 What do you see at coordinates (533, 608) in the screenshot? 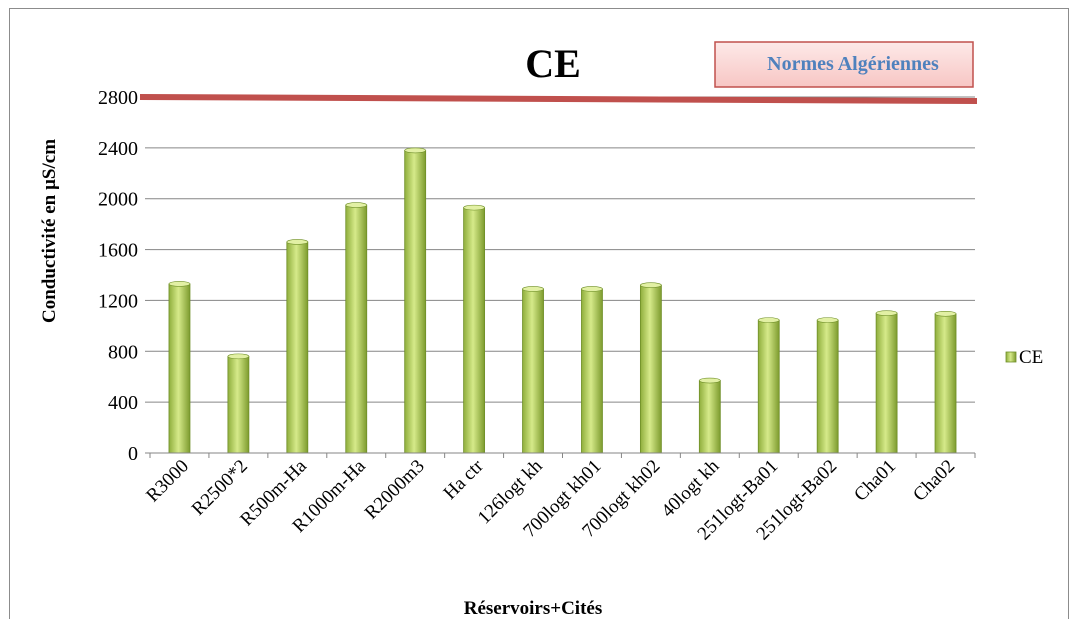
I see `x-axis-label: Réservoirs+Cités` at bounding box center [533, 608].